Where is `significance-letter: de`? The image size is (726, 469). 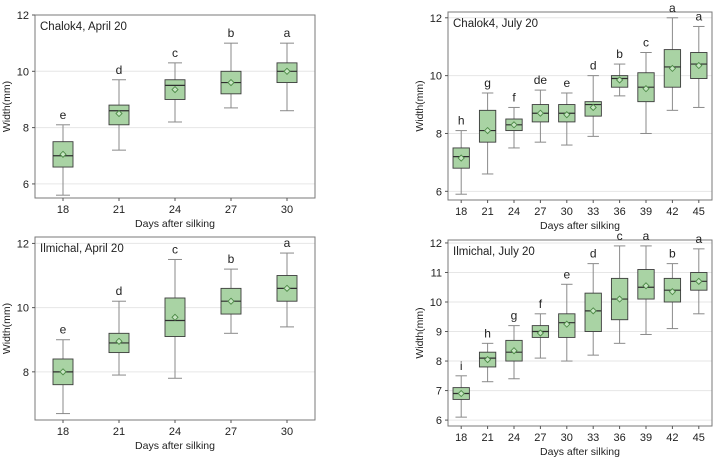 significance-letter: de is located at coordinates (541, 80).